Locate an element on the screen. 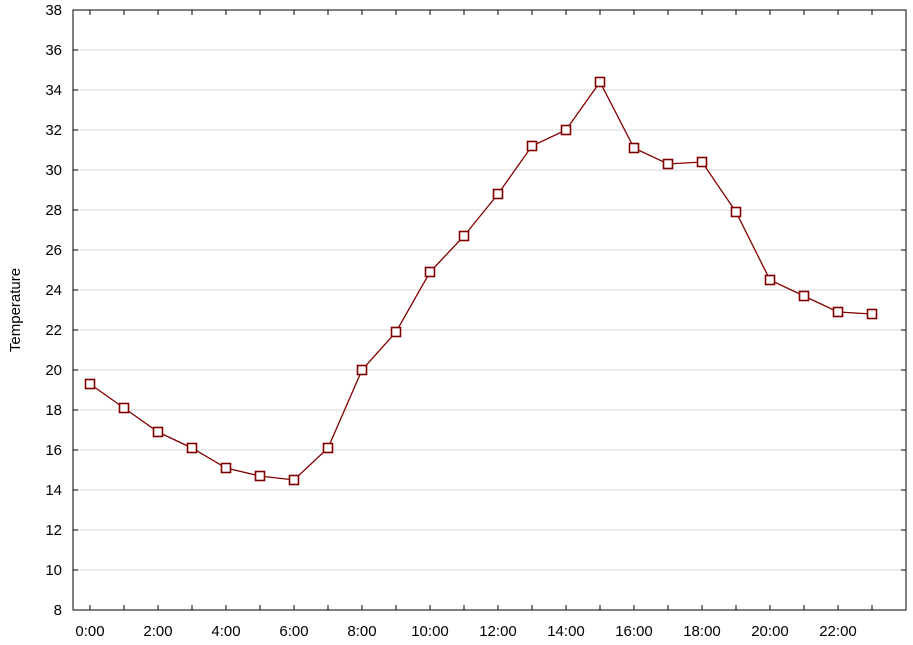 The height and width of the screenshot is (645, 913). x-tick-label: 22:00 is located at coordinates (838, 631).